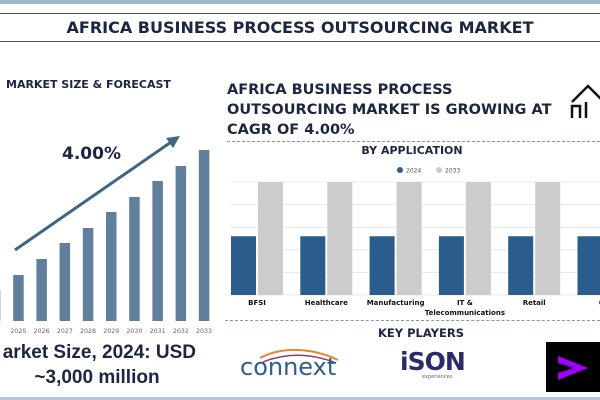  I want to click on logo-accenture, so click(573, 367).